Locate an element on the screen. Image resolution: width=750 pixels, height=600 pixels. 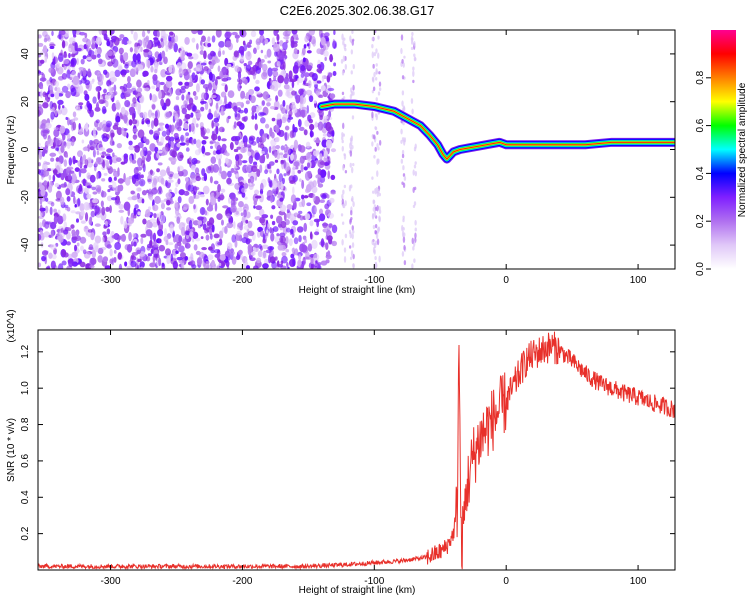
x-tick-label: -100 is located at coordinates (374, 280).